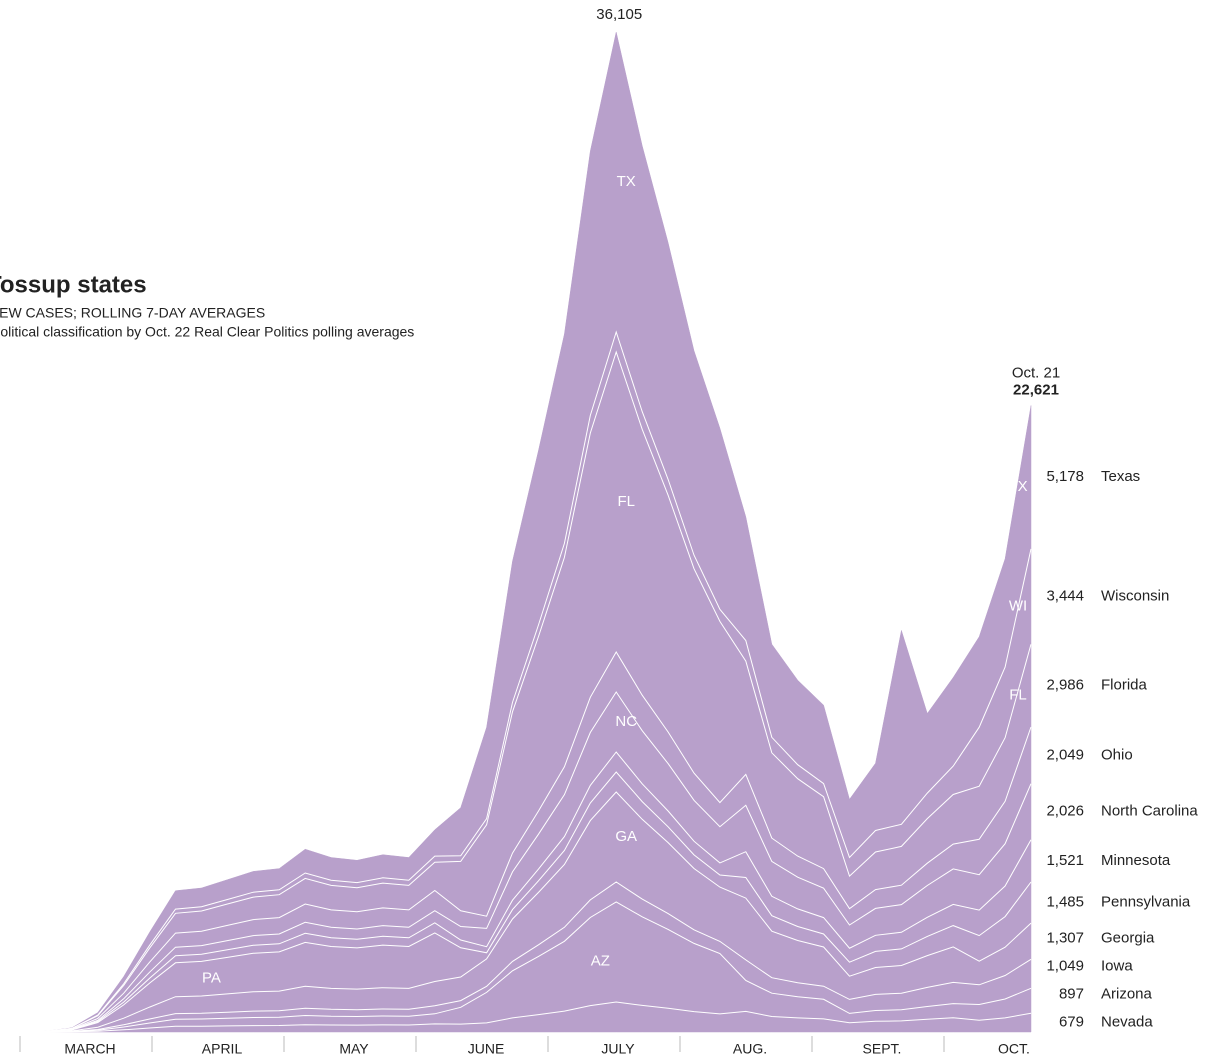 The width and height of the screenshot is (1218, 1060). What do you see at coordinates (1014, 1049) in the screenshot?
I see `x-tick-label: OCT.` at bounding box center [1014, 1049].